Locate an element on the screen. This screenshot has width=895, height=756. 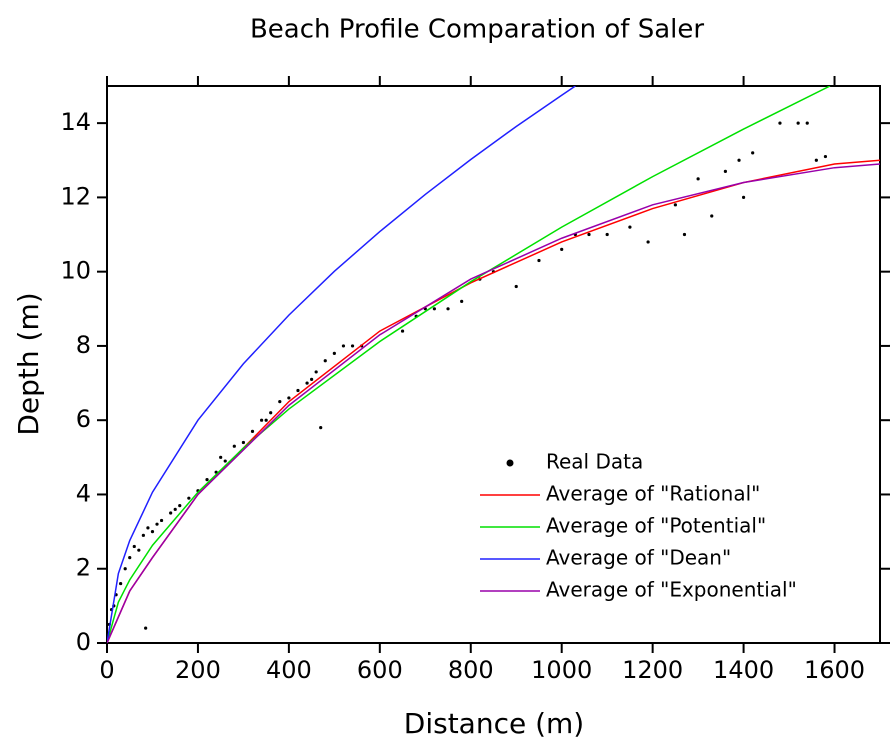
x-tick-label: 400 is located at coordinates (289, 670).